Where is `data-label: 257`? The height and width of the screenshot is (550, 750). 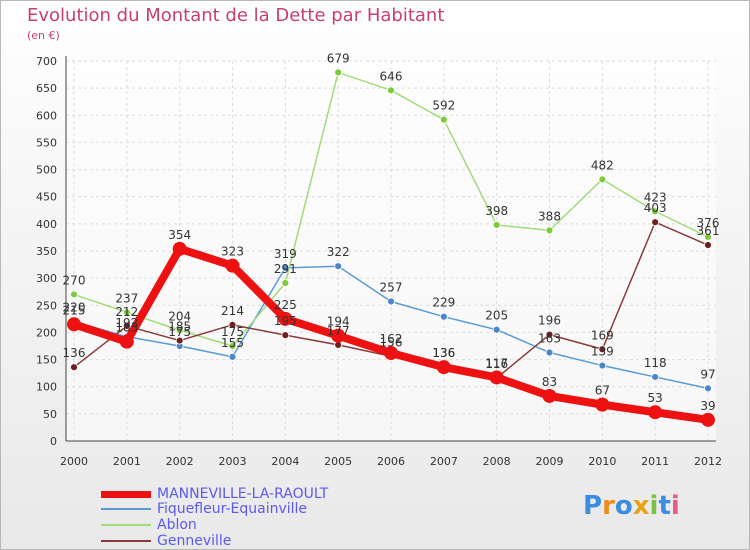
data-label: 257 is located at coordinates (391, 287).